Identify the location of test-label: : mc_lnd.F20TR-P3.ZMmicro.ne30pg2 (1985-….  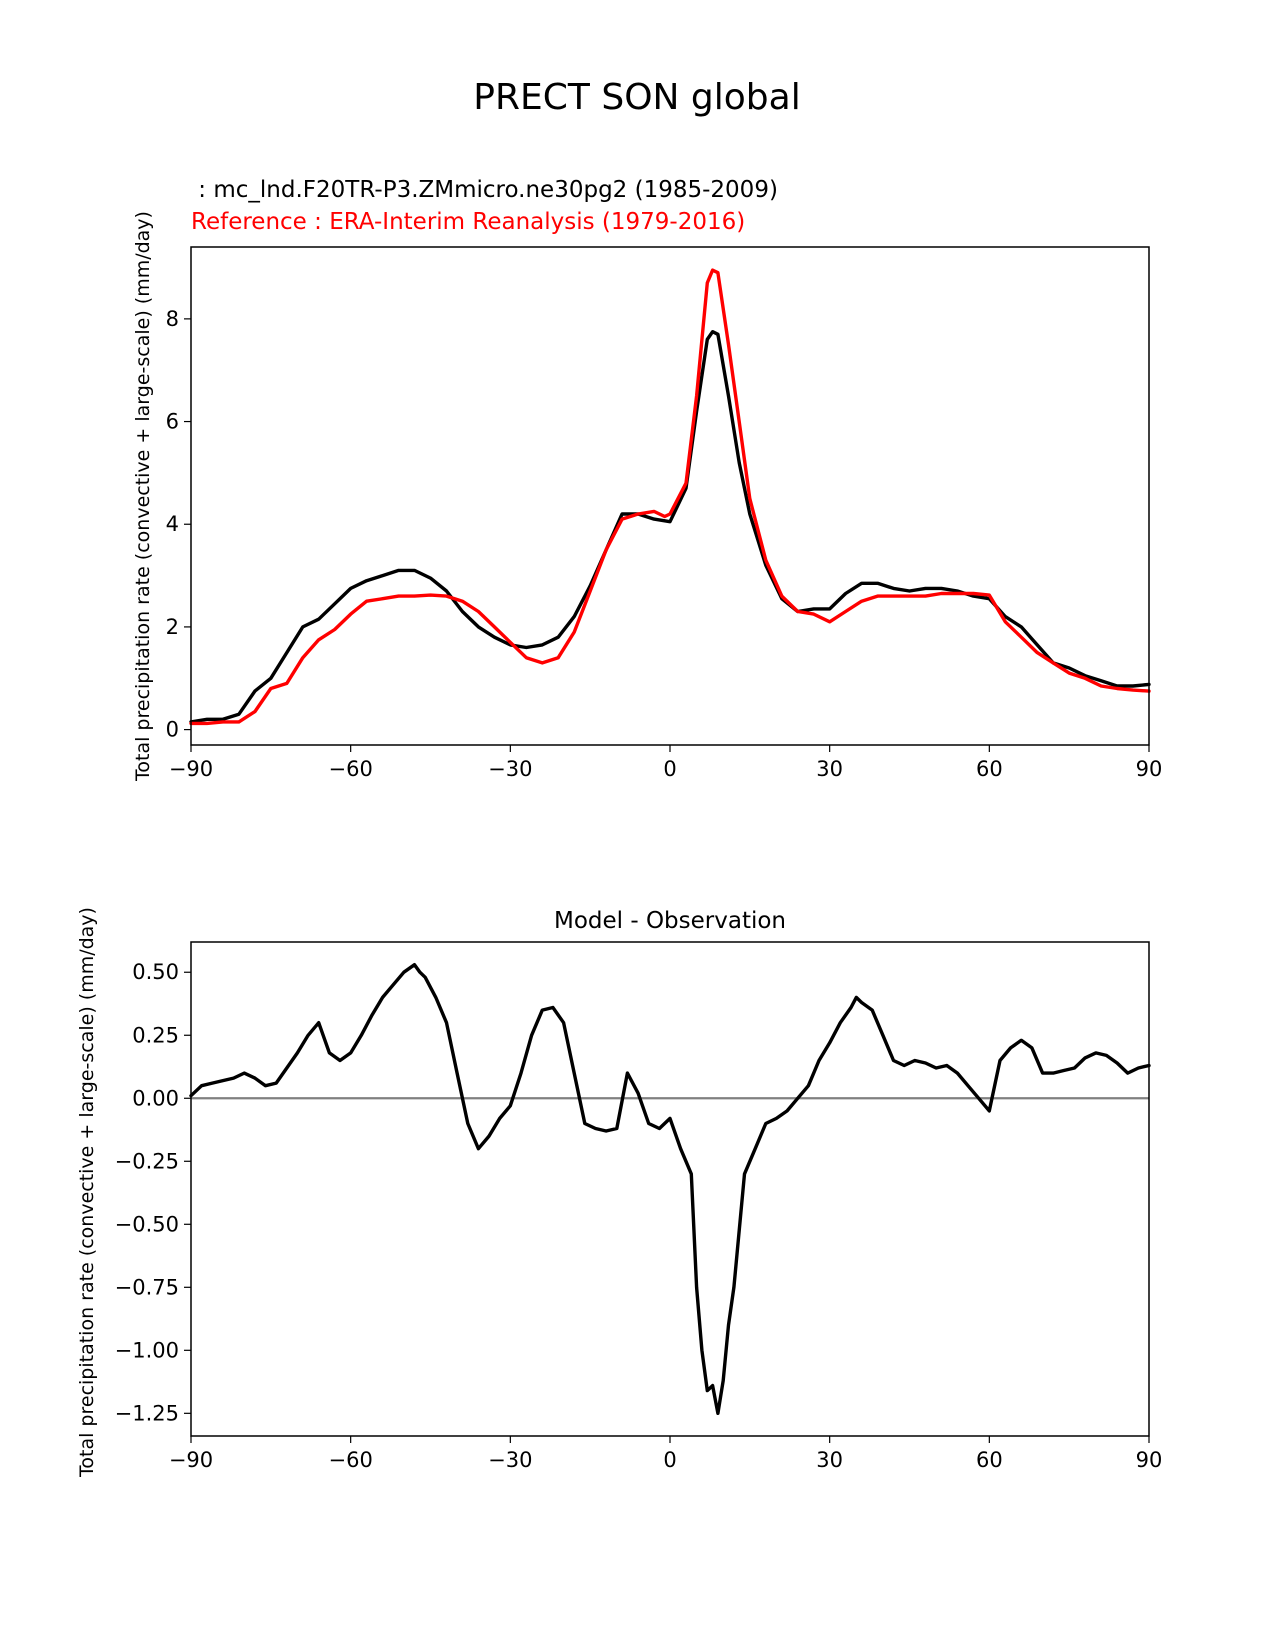
(484, 190).